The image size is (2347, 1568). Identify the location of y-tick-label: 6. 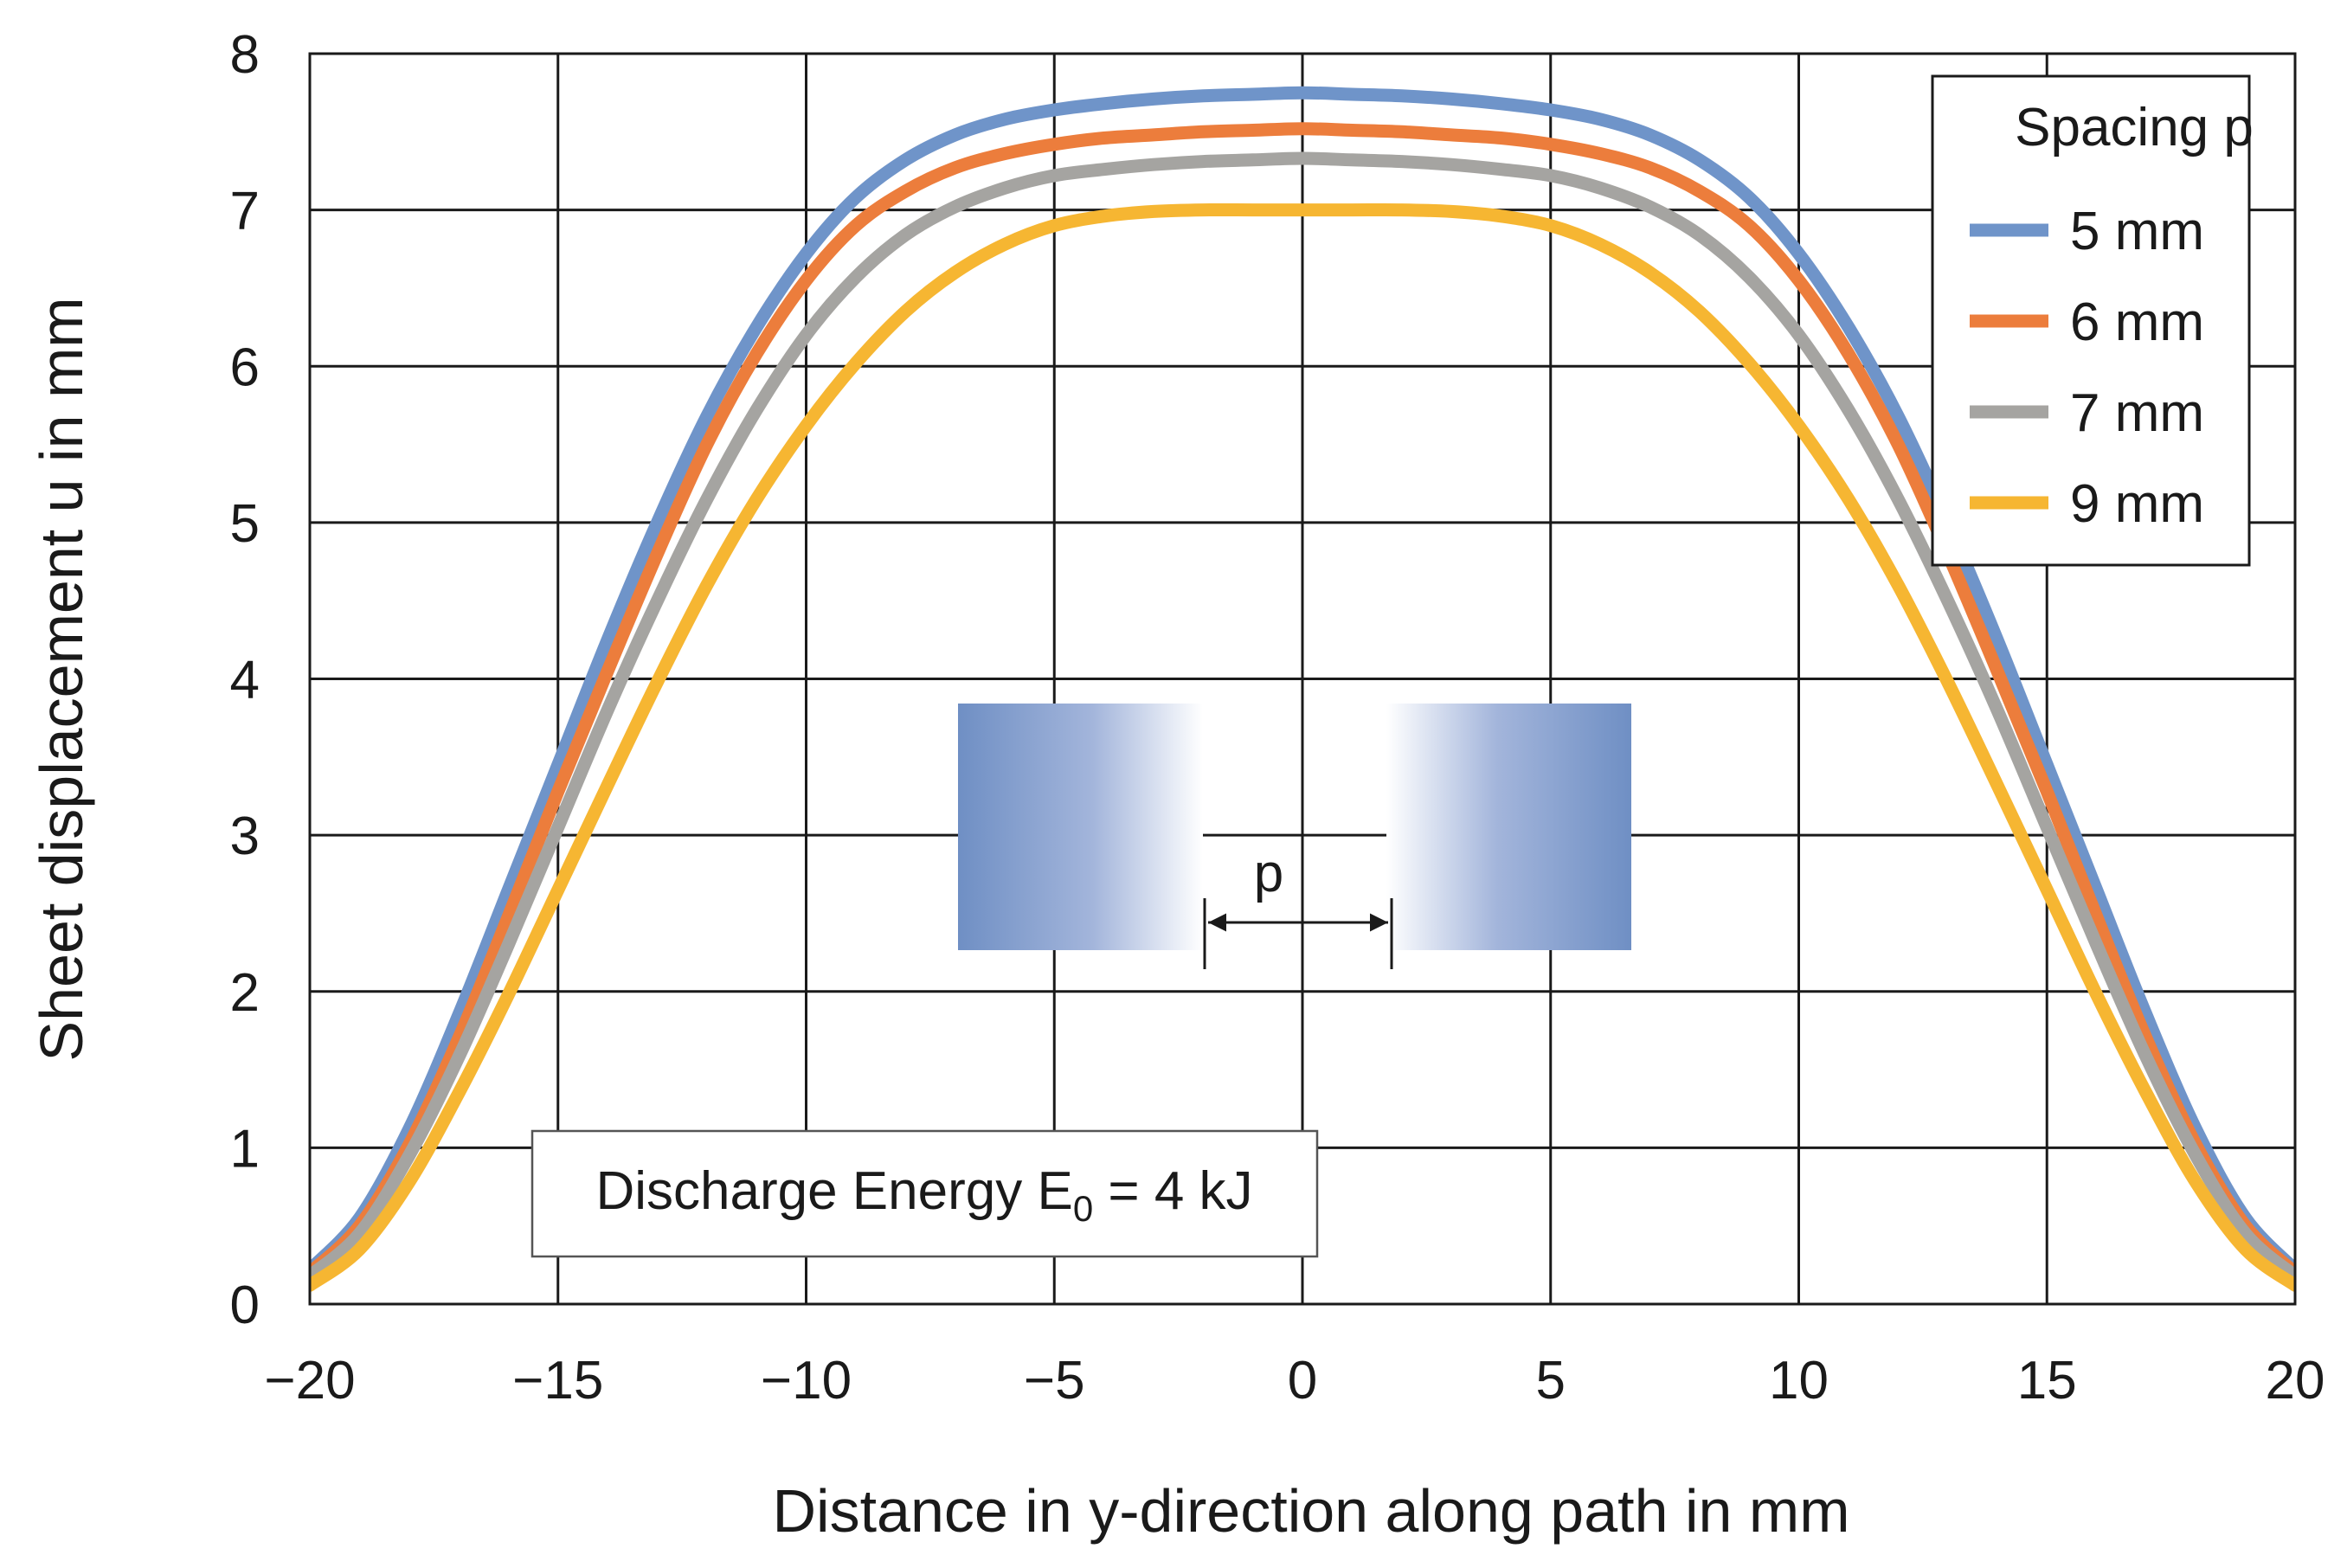
(245, 367).